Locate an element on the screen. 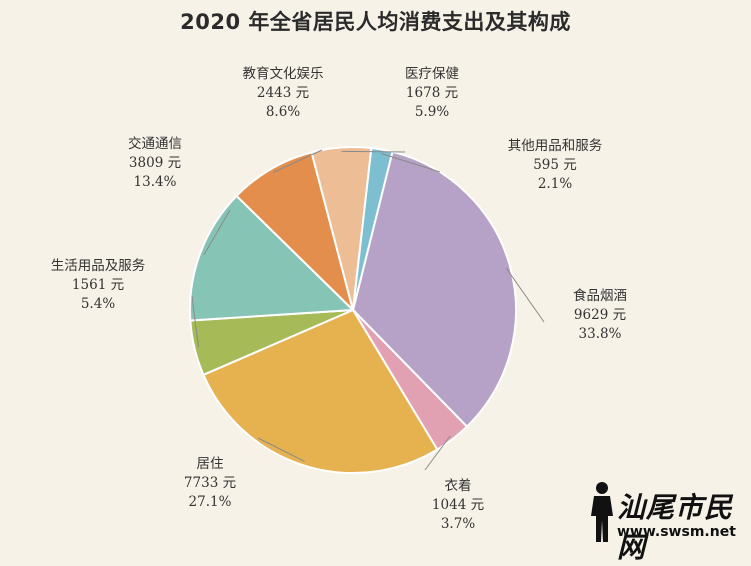 This screenshot has height=566, width=751. slice-label-percent: 5.4% is located at coordinates (98, 304).